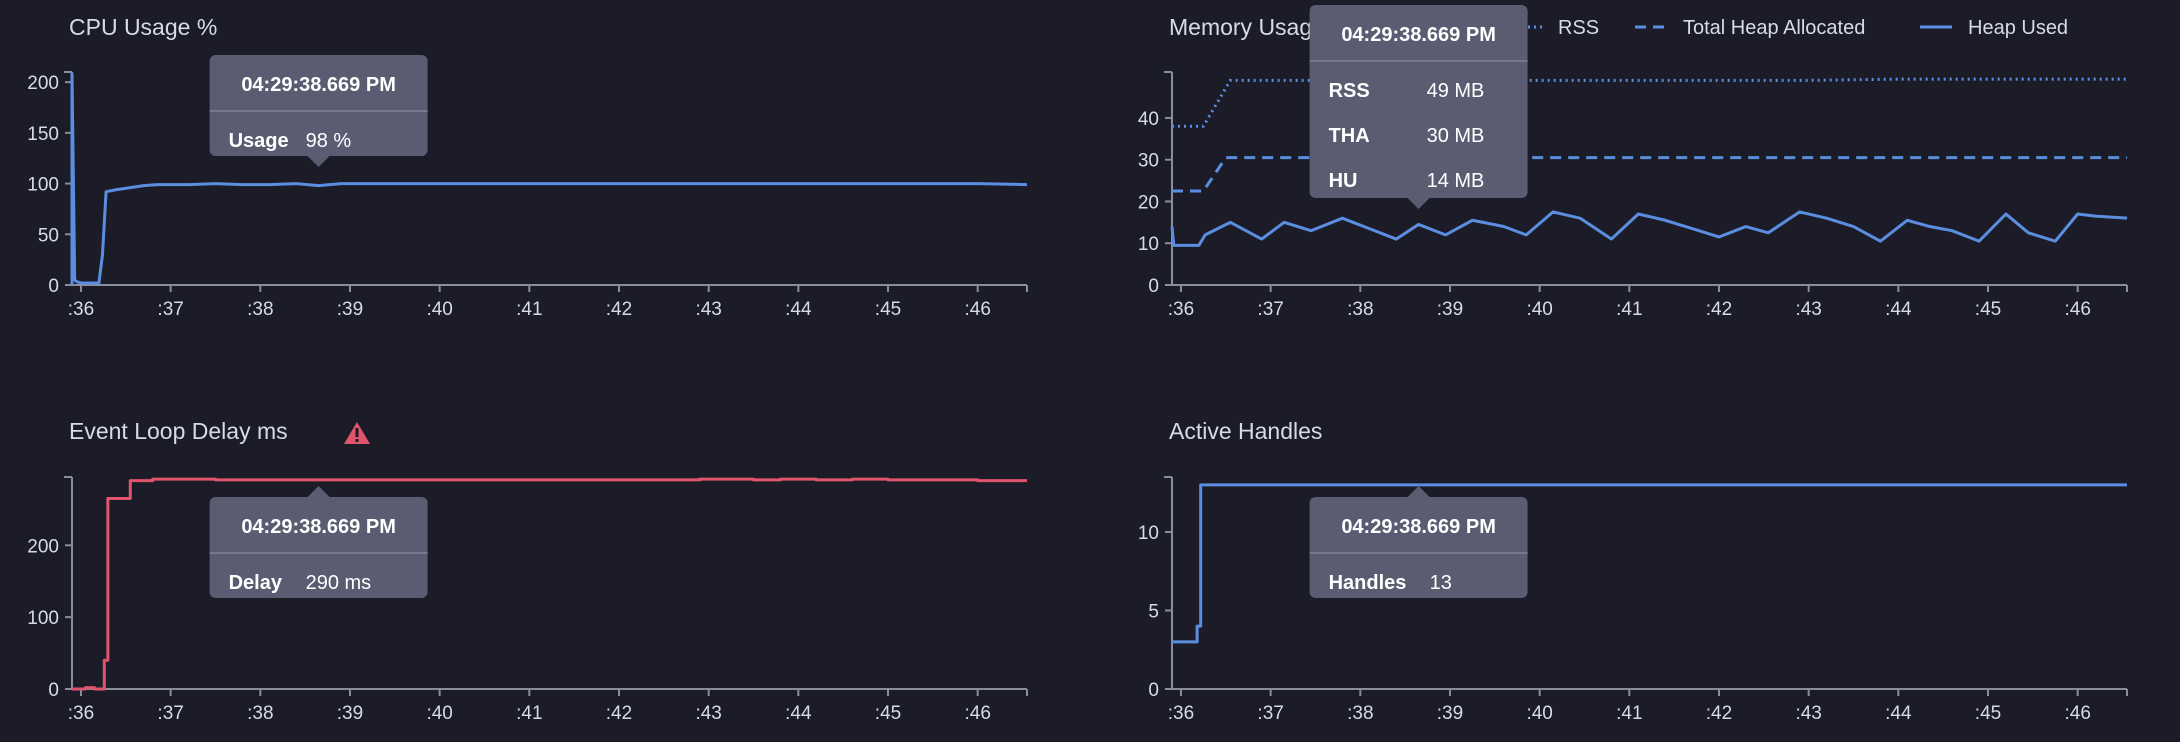 The width and height of the screenshot is (2180, 742). What do you see at coordinates (1456, 91) in the screenshot?
I see `tooltip-row-value: 49 MB` at bounding box center [1456, 91].